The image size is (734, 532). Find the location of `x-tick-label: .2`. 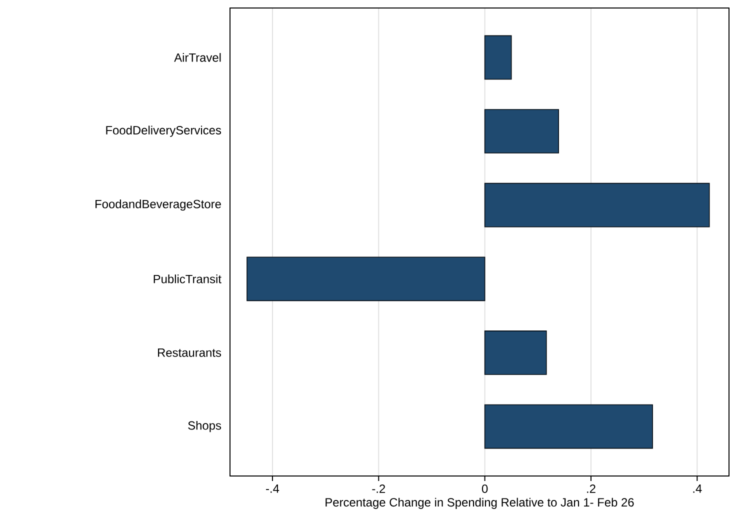

x-tick-label: .2 is located at coordinates (591, 488).